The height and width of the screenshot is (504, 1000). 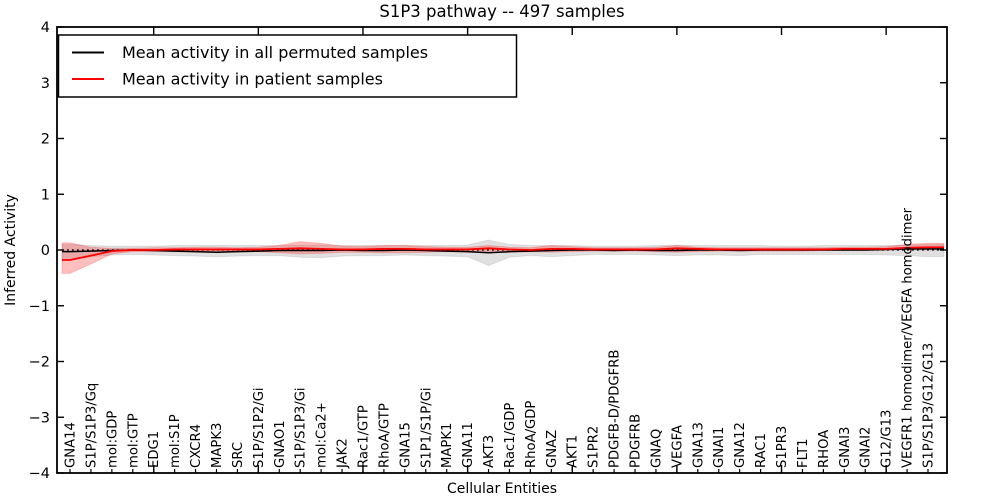 What do you see at coordinates (45, 140) in the screenshot?
I see `y-tick-label: 2` at bounding box center [45, 140].